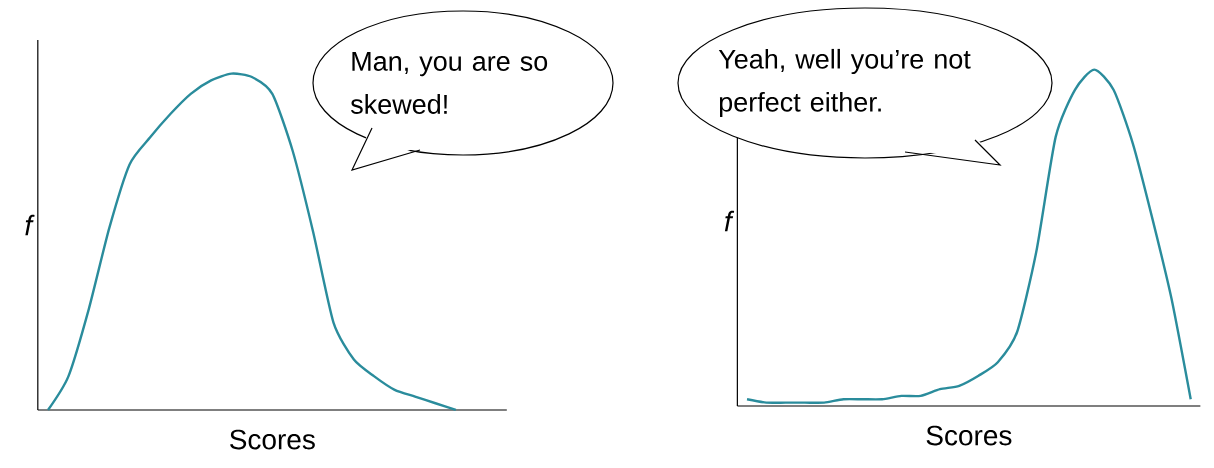 Image resolution: width=1214 pixels, height=468 pixels. What do you see at coordinates (449, 83) in the screenshot?
I see `annotation: Man, you are so skewed!` at bounding box center [449, 83].